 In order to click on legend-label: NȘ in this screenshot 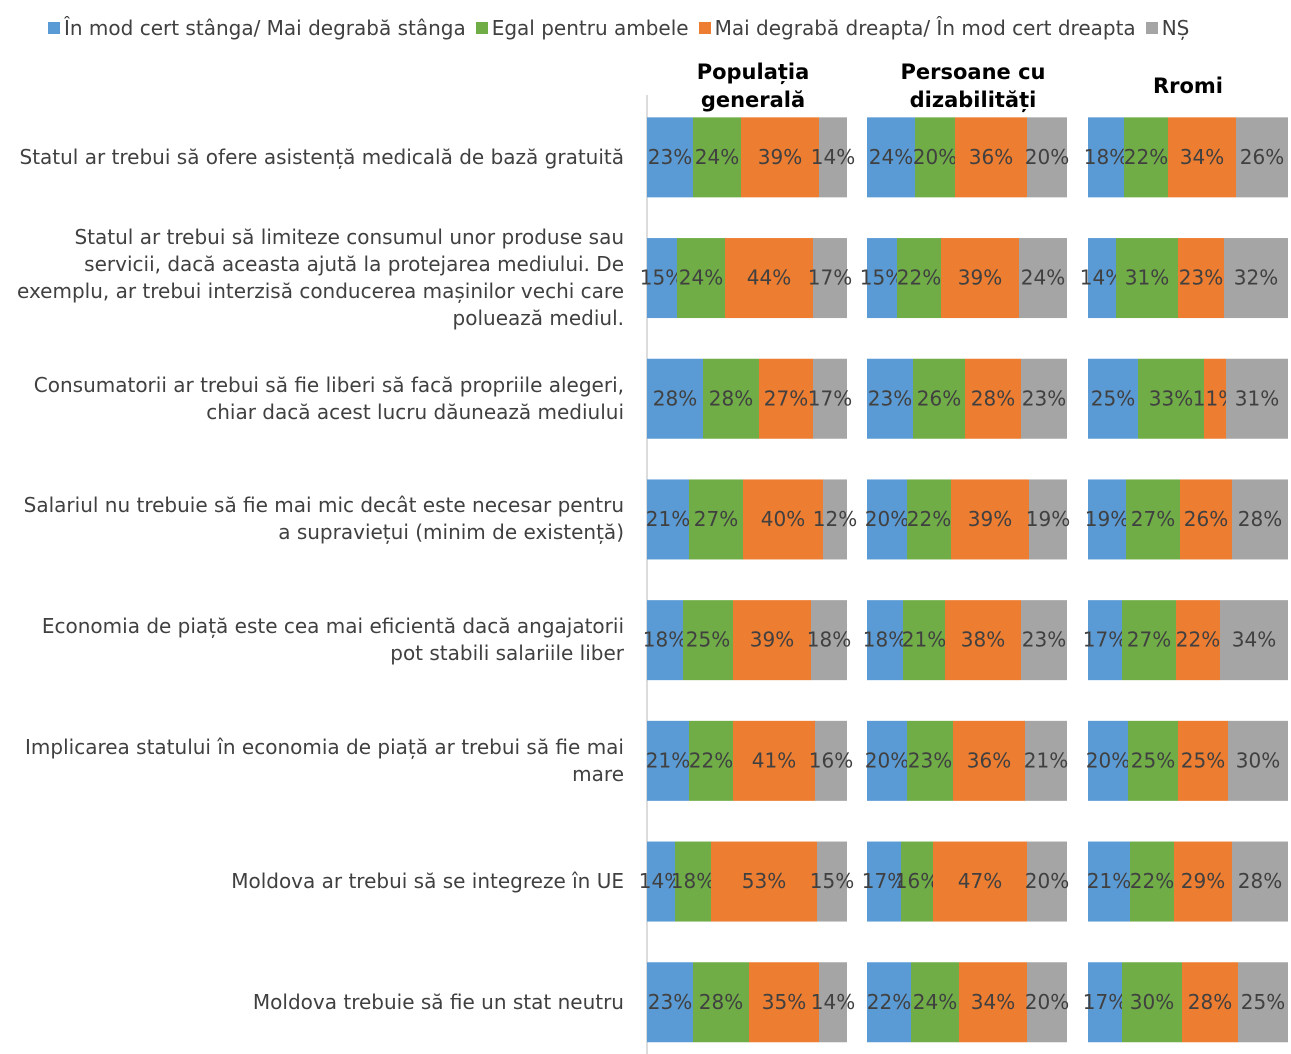, I will do `click(1175, 28)`.